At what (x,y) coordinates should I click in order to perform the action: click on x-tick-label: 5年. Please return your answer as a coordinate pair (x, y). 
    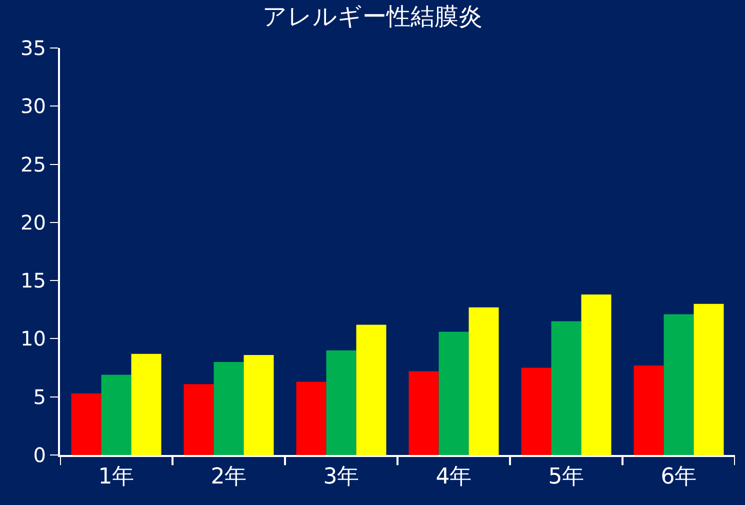
    Looking at the image, I should click on (566, 477).